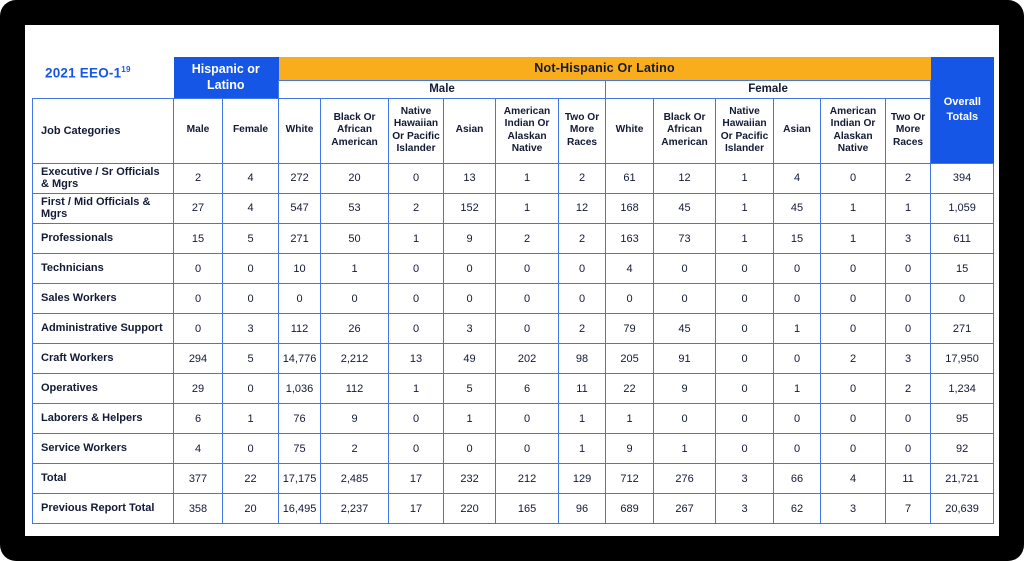 The height and width of the screenshot is (561, 1024). Describe the element at coordinates (300, 449) in the screenshot. I see `data-cell: 75` at that location.